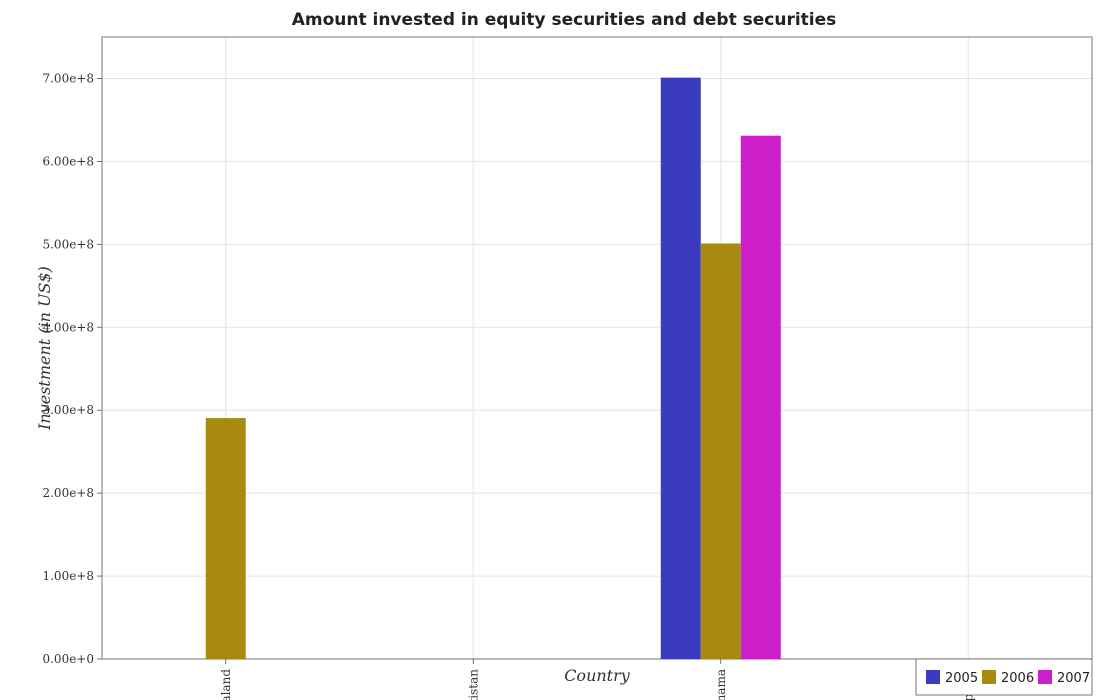  I want to click on x-tick-label: Panama, so click(721, 684).